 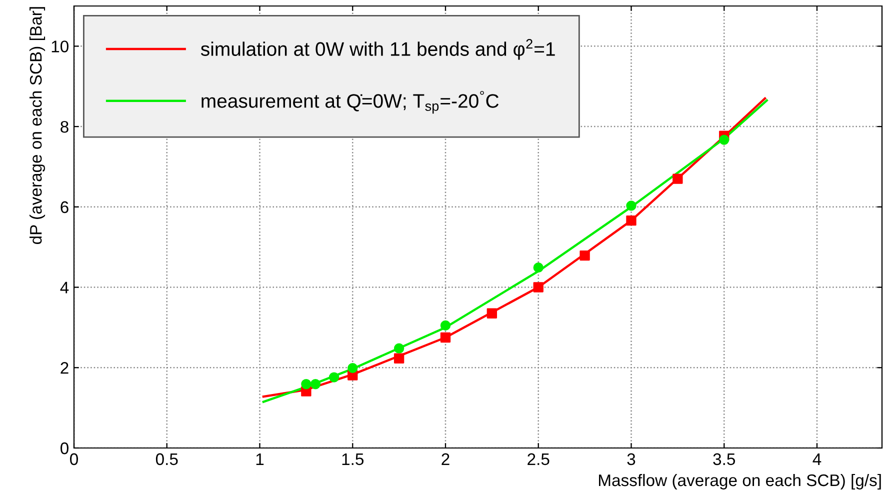 I want to click on x-tick-label: 4, so click(x=817, y=459).